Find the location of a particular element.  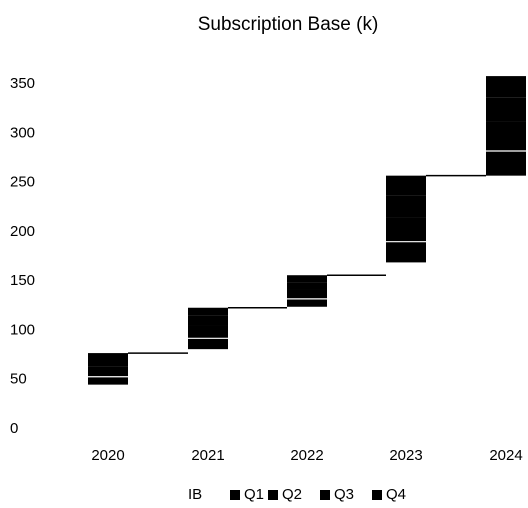

legend-item-q4: Q4 is located at coordinates (389, 494).